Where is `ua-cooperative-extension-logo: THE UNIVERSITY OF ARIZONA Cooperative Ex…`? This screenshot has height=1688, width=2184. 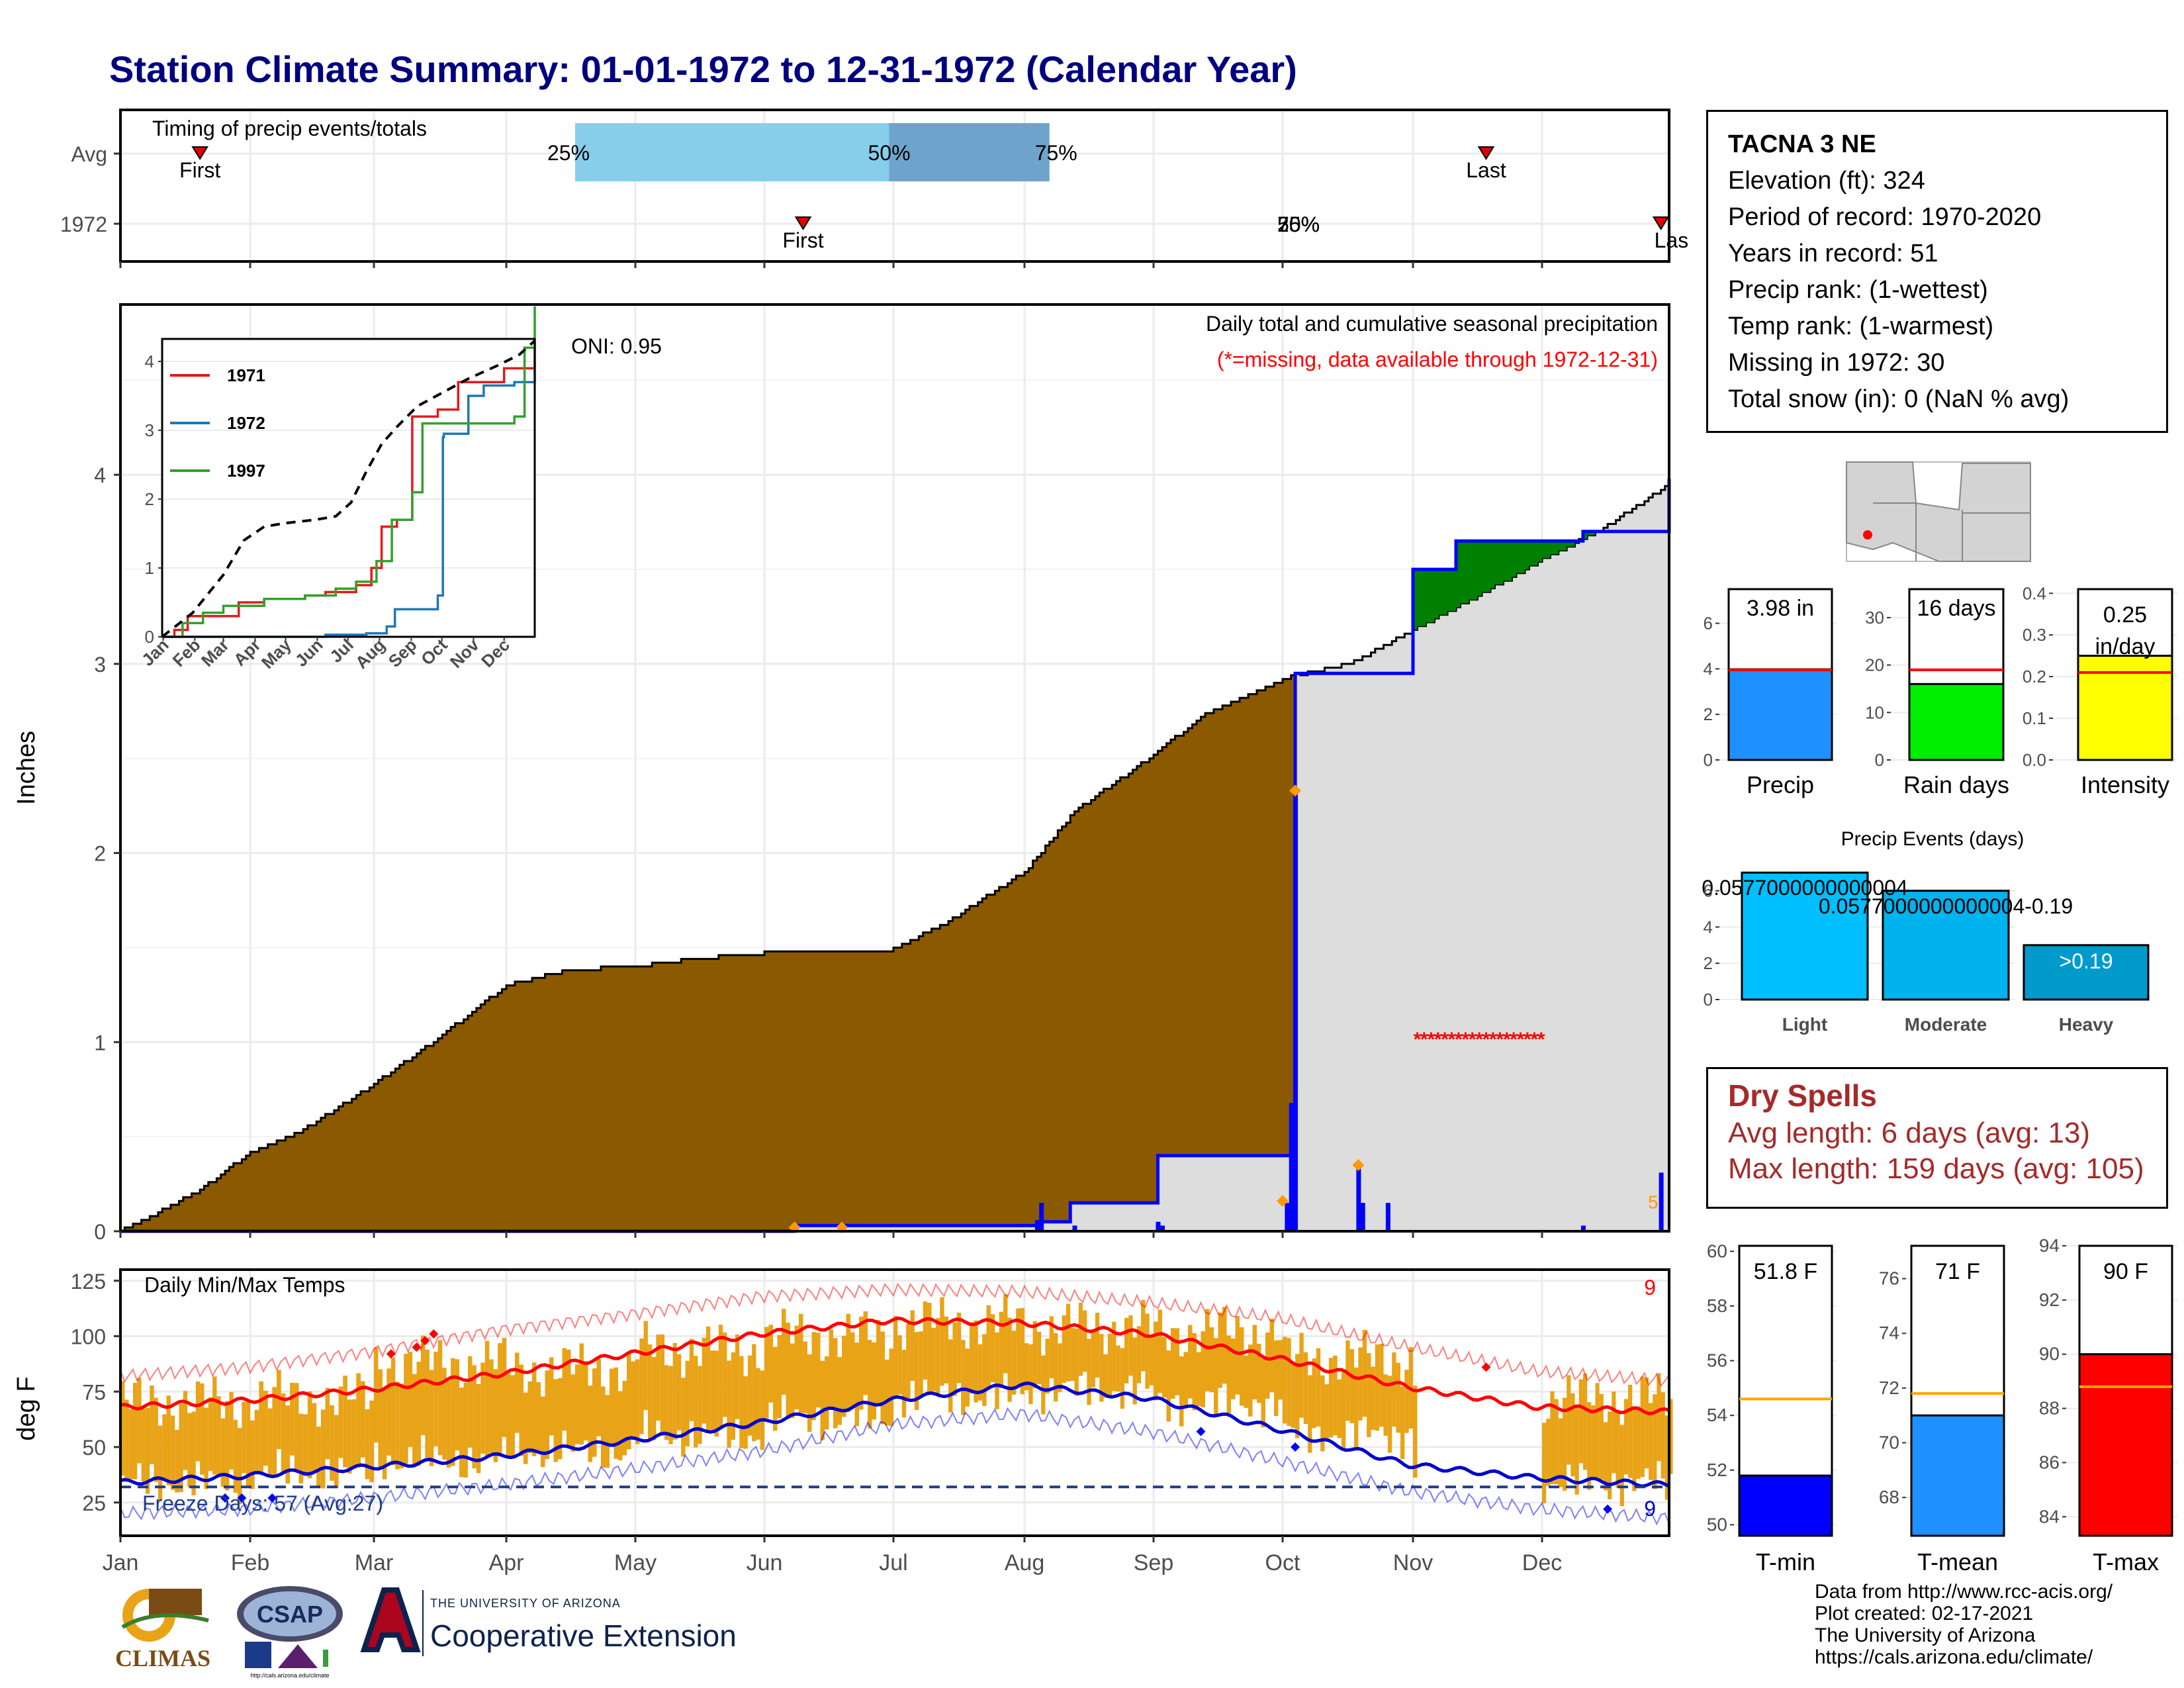 ua-cooperative-extension-logo: THE UNIVERSITY OF ARIZONA Cooperative Ex… is located at coordinates (555, 1629).